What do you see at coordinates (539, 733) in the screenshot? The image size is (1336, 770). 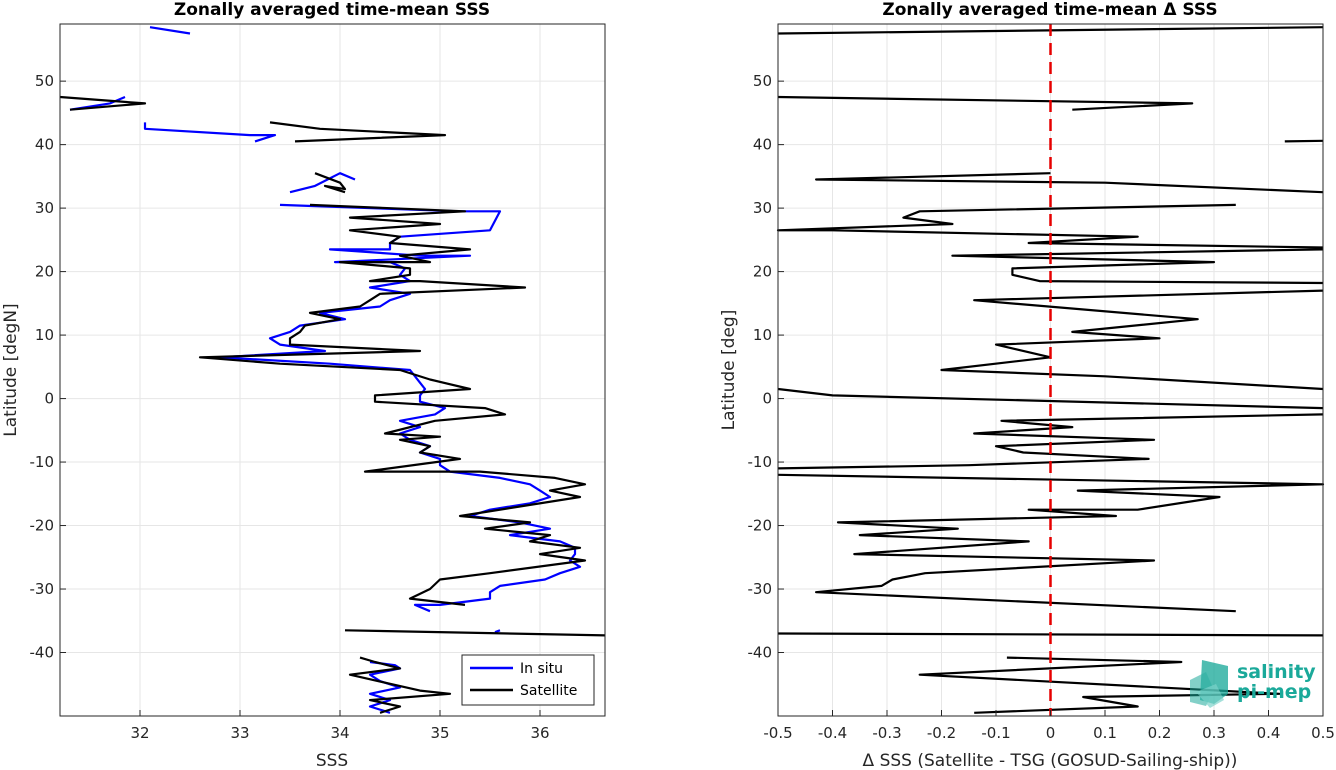 I see `left-xtick-label: 36` at bounding box center [539, 733].